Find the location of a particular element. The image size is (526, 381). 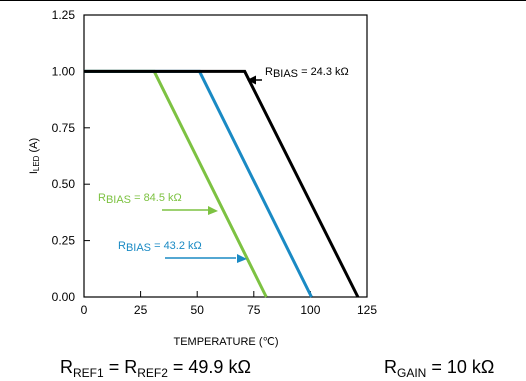

y-tick-label: 0.75 is located at coordinates (64, 128).